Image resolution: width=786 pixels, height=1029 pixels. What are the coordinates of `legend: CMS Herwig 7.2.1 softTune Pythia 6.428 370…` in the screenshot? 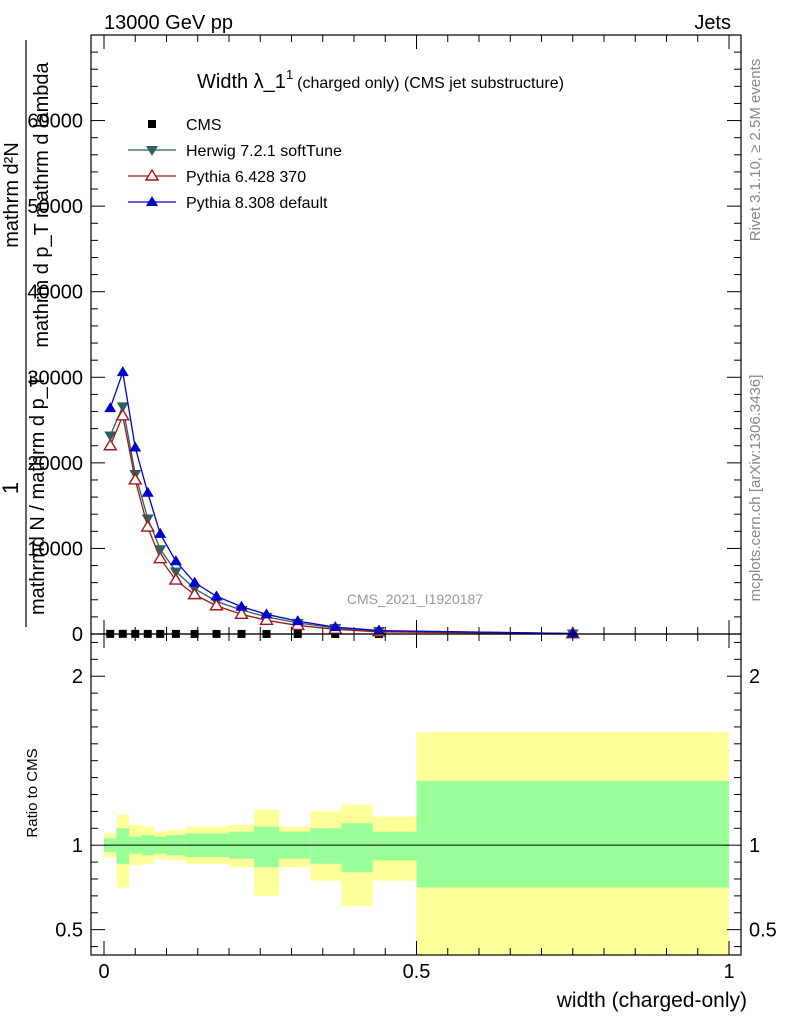 It's located at (235, 164).